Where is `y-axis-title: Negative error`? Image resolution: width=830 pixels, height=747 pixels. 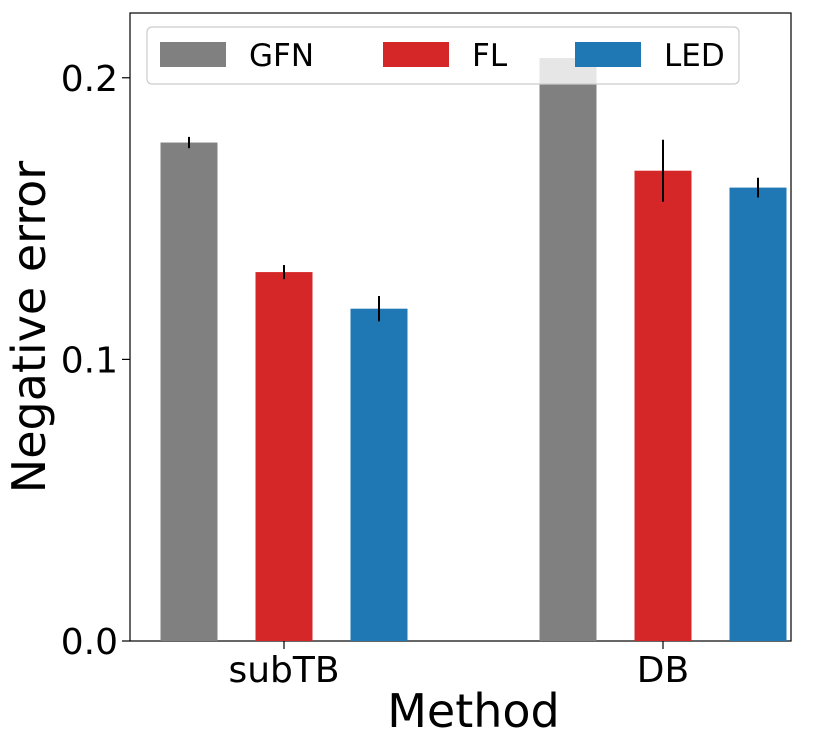 y-axis-title: Negative error is located at coordinates (29, 327).